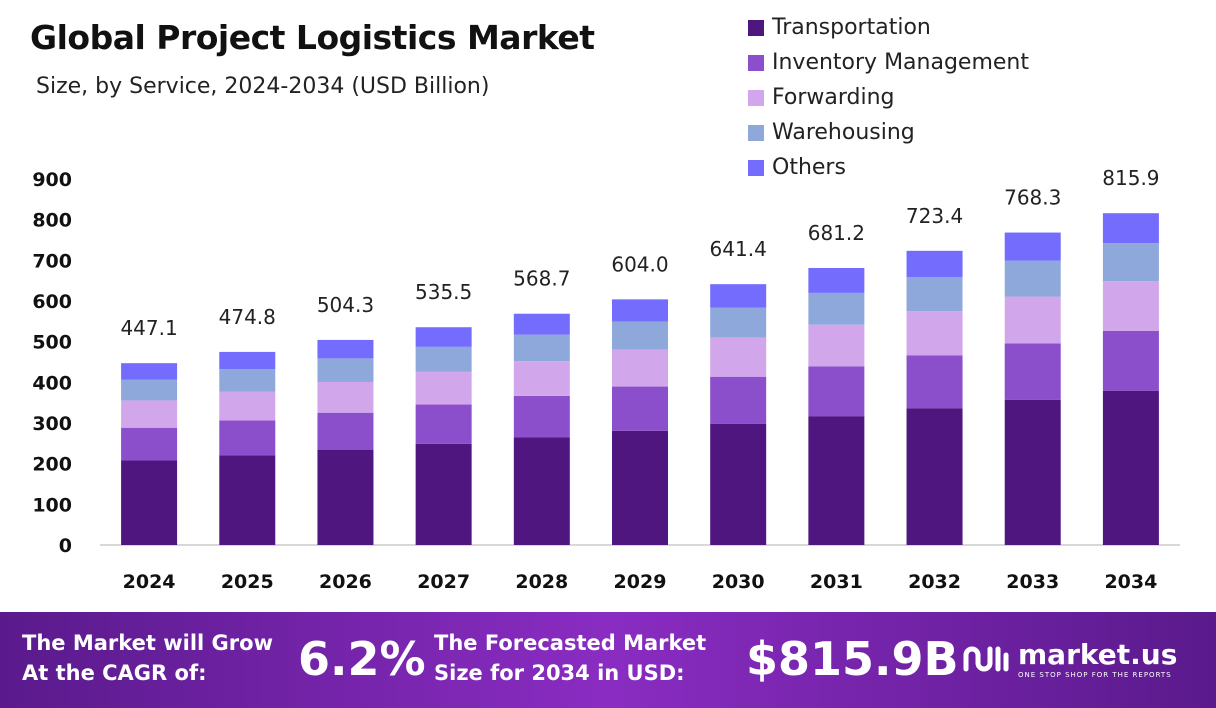 The width and height of the screenshot is (1216, 708). Describe the element at coordinates (1032, 198) in the screenshot. I see `total-label: 768.3` at that location.